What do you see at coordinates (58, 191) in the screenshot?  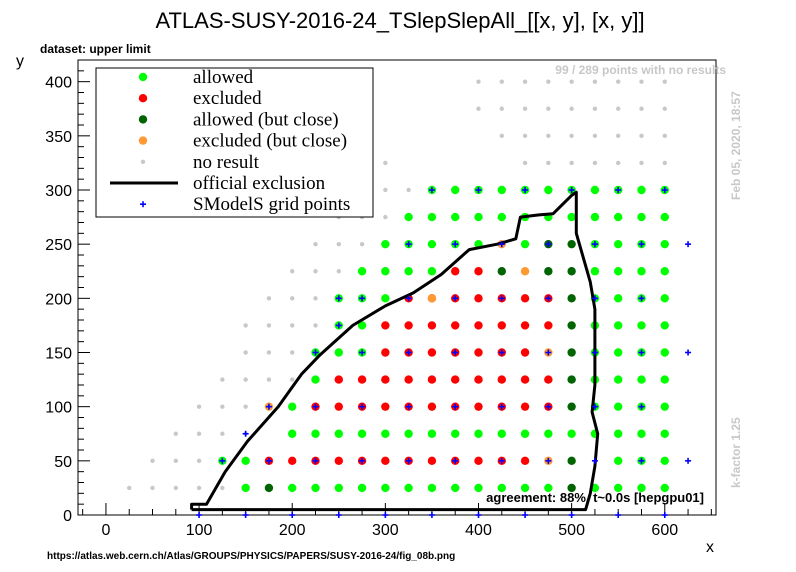 I see `y-tick-label: 300` at bounding box center [58, 191].